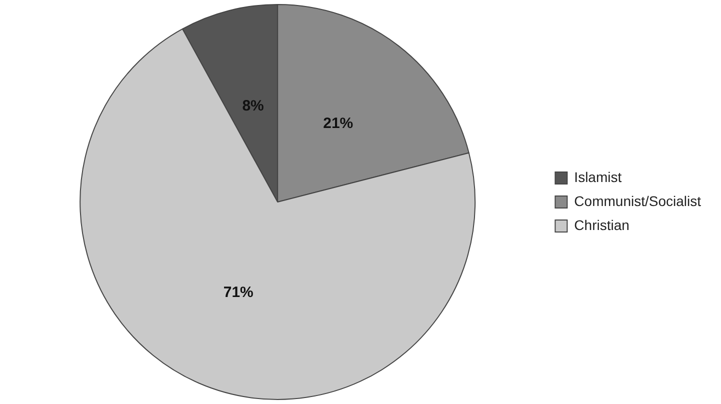 The height and width of the screenshot is (404, 721). What do you see at coordinates (638, 200) in the screenshot?
I see `legend-label: Communist/Socialist` at bounding box center [638, 200].